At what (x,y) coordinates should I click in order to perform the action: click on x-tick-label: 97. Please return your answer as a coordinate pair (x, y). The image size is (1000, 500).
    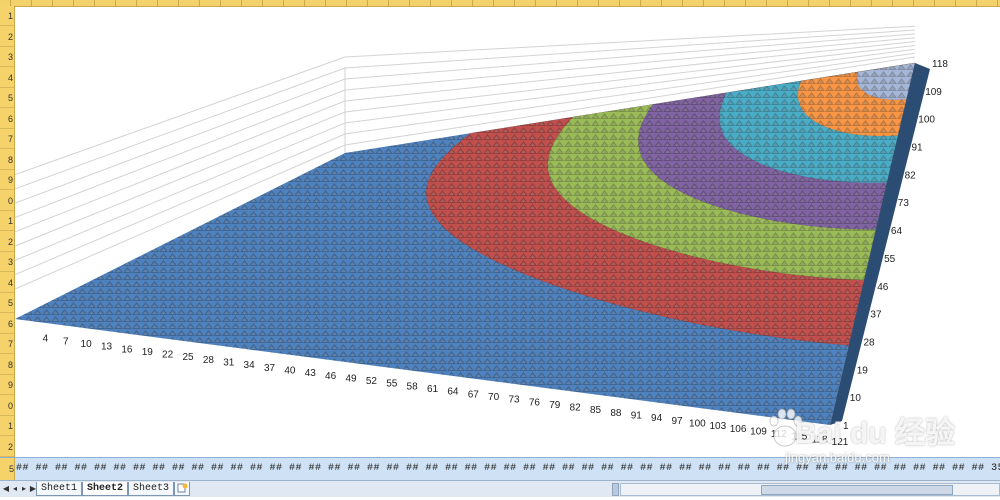
    Looking at the image, I should click on (677, 421).